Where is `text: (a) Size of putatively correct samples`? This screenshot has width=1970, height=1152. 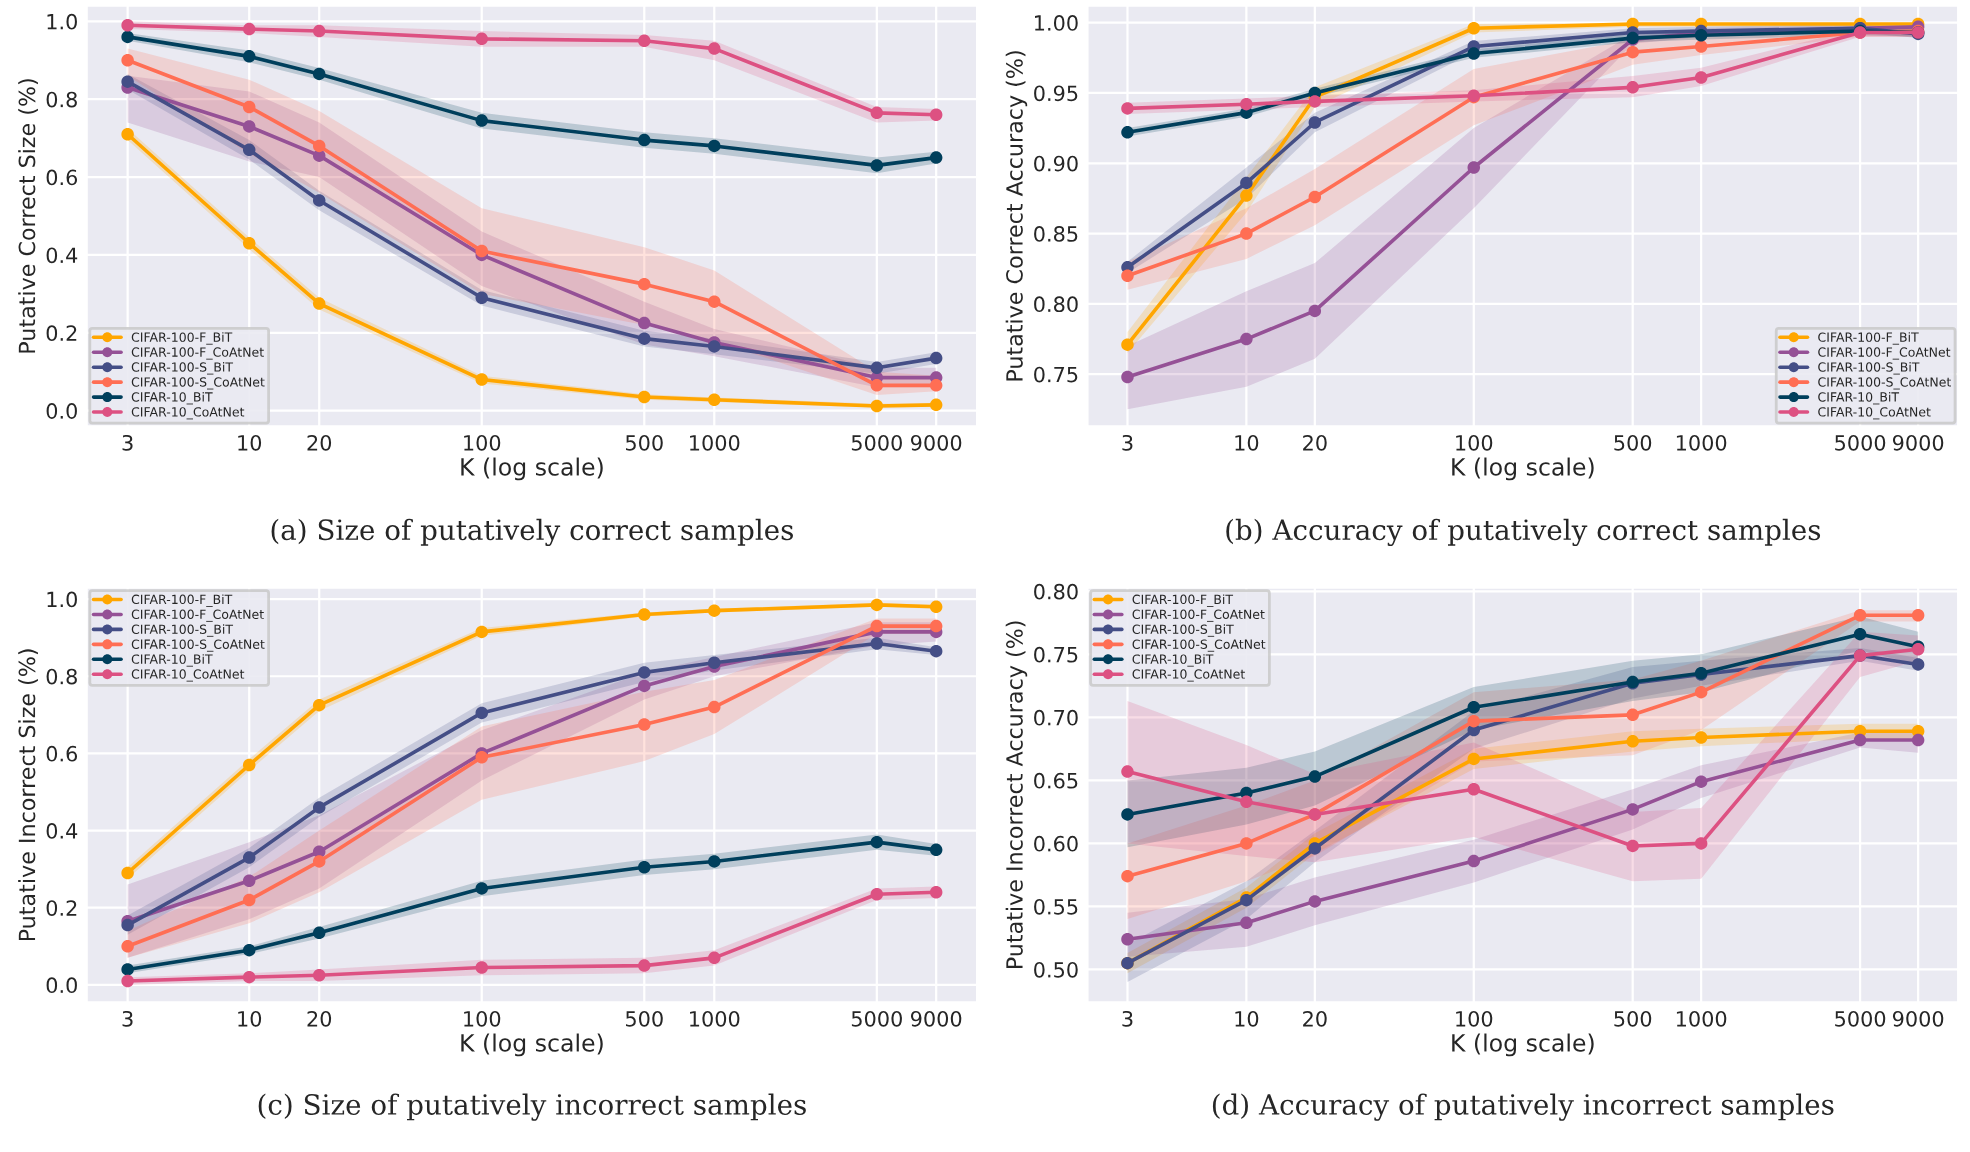 text: (a) Size of putatively correct samples is located at coordinates (532, 532).